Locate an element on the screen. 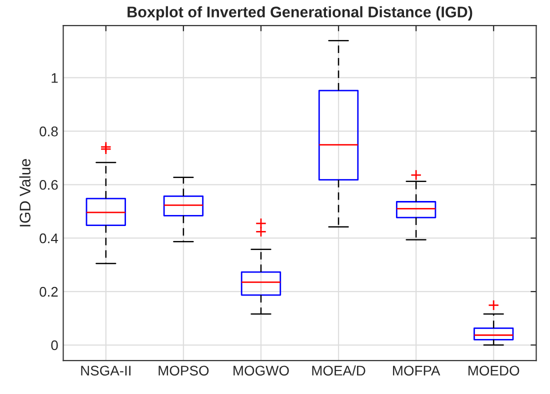  y-tick-label: 0.4 is located at coordinates (49, 238).